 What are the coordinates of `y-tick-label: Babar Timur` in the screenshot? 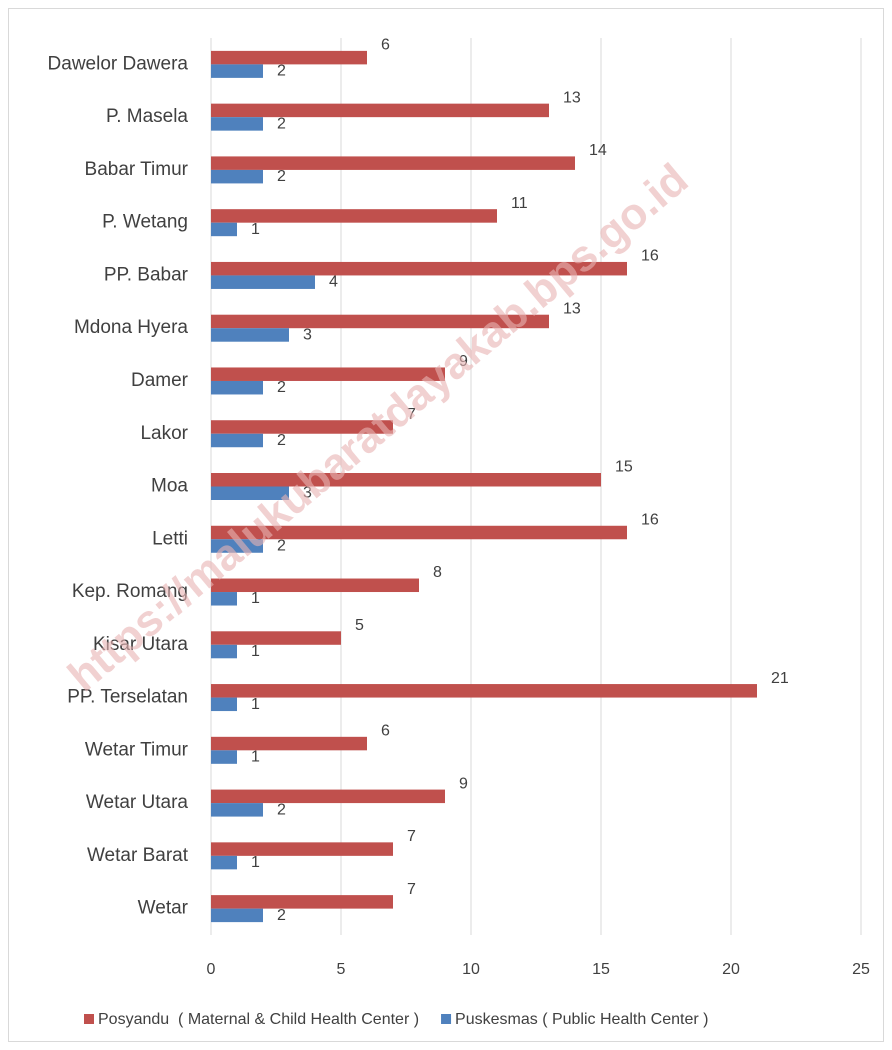 It's located at (137, 169).